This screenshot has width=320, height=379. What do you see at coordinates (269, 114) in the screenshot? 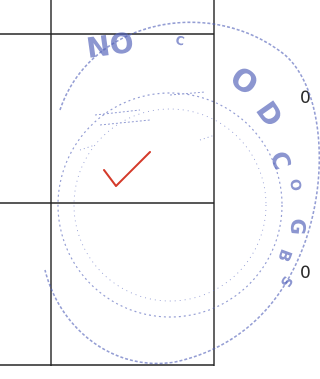
I see `svg-text: D` at bounding box center [269, 114].